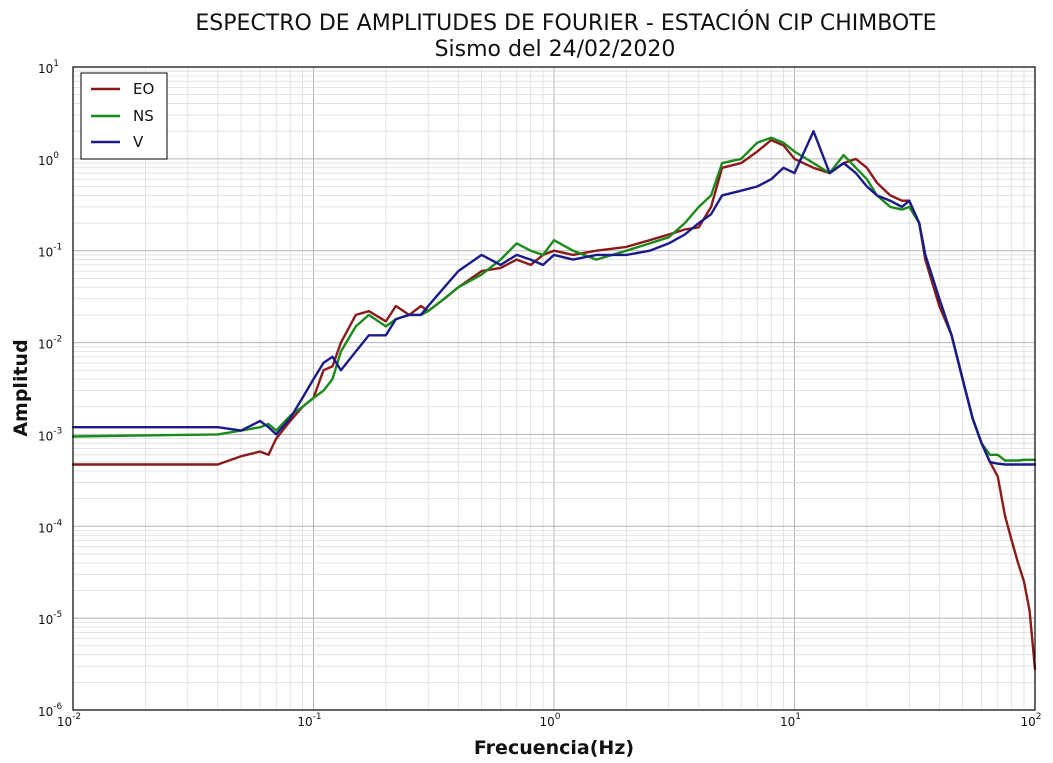  Describe the element at coordinates (309, 720) in the screenshot. I see `x-tick-label: 10⁻¹` at that location.